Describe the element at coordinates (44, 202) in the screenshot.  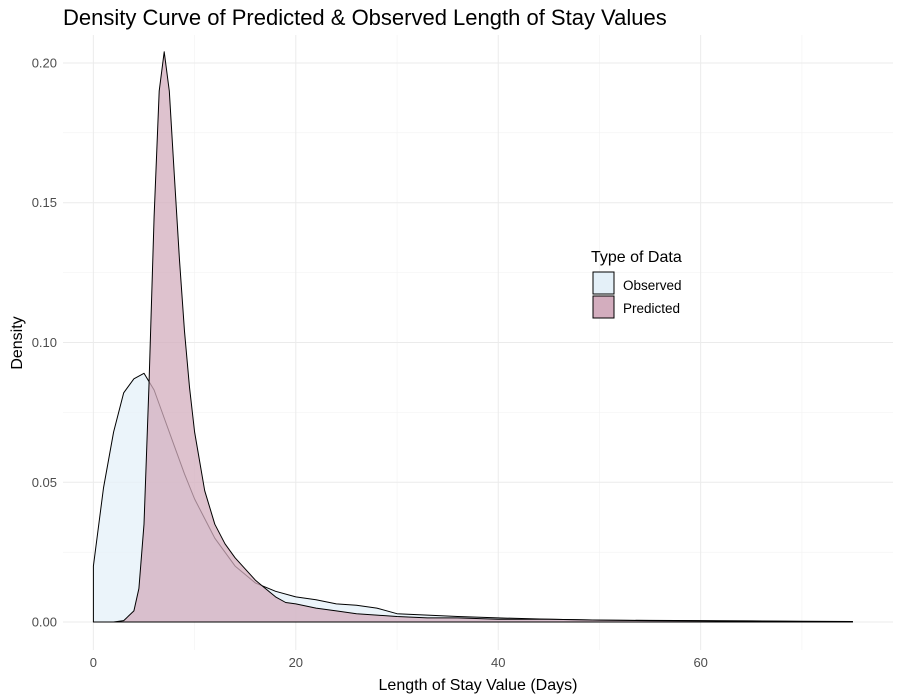
I see `y-tick-label: 0.15` at that location.